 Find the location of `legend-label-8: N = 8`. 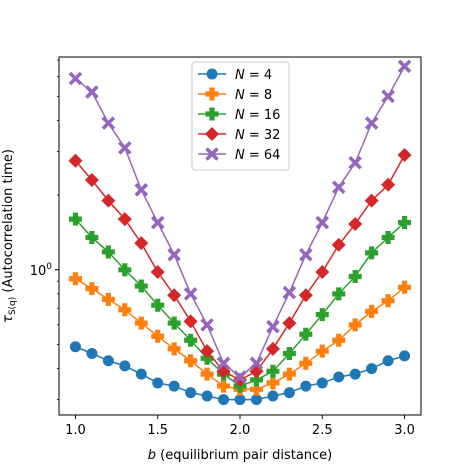

legend-label-8: N = 8 is located at coordinates (253, 95).